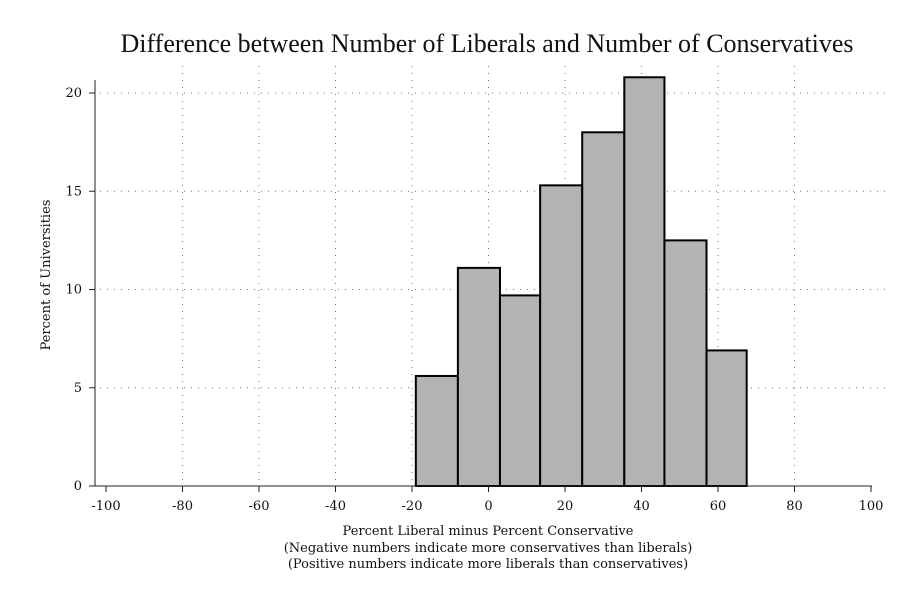 The image size is (912, 612). What do you see at coordinates (46, 275) in the screenshot?
I see `y-axis-title: Percent of Universities` at bounding box center [46, 275].